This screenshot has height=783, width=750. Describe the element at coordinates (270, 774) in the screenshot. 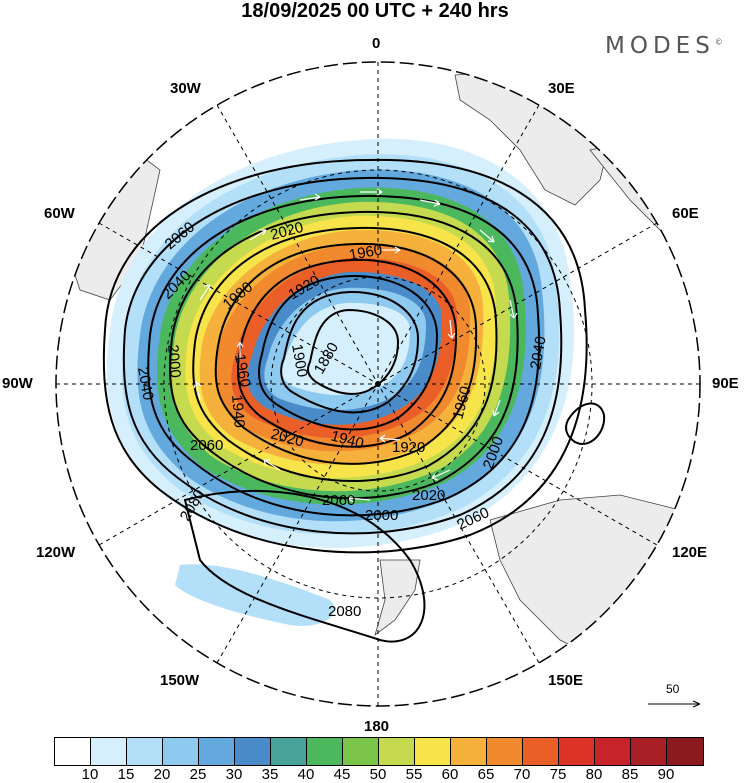

I see `colorbar-tick-label: 35` at that location.